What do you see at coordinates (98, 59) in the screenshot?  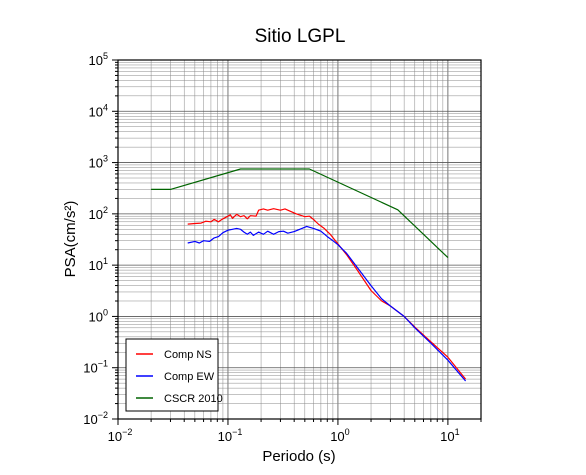 I see `y-tick-label: 10⁵` at bounding box center [98, 59].